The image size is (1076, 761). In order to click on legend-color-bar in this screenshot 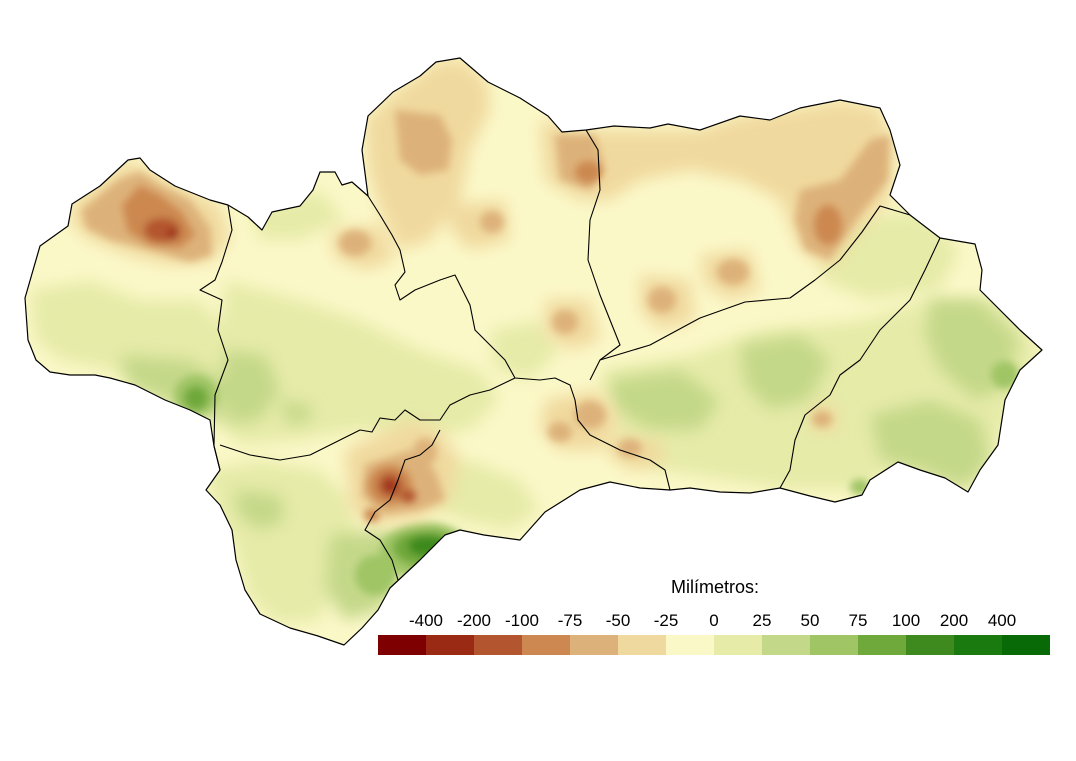, I will do `click(714, 645)`.